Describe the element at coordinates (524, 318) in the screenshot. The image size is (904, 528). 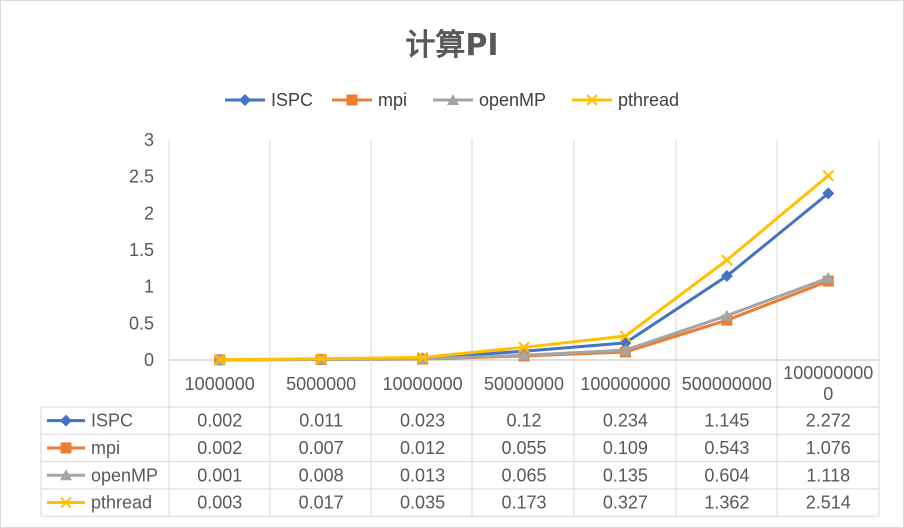
I see `series-openMP` at that location.